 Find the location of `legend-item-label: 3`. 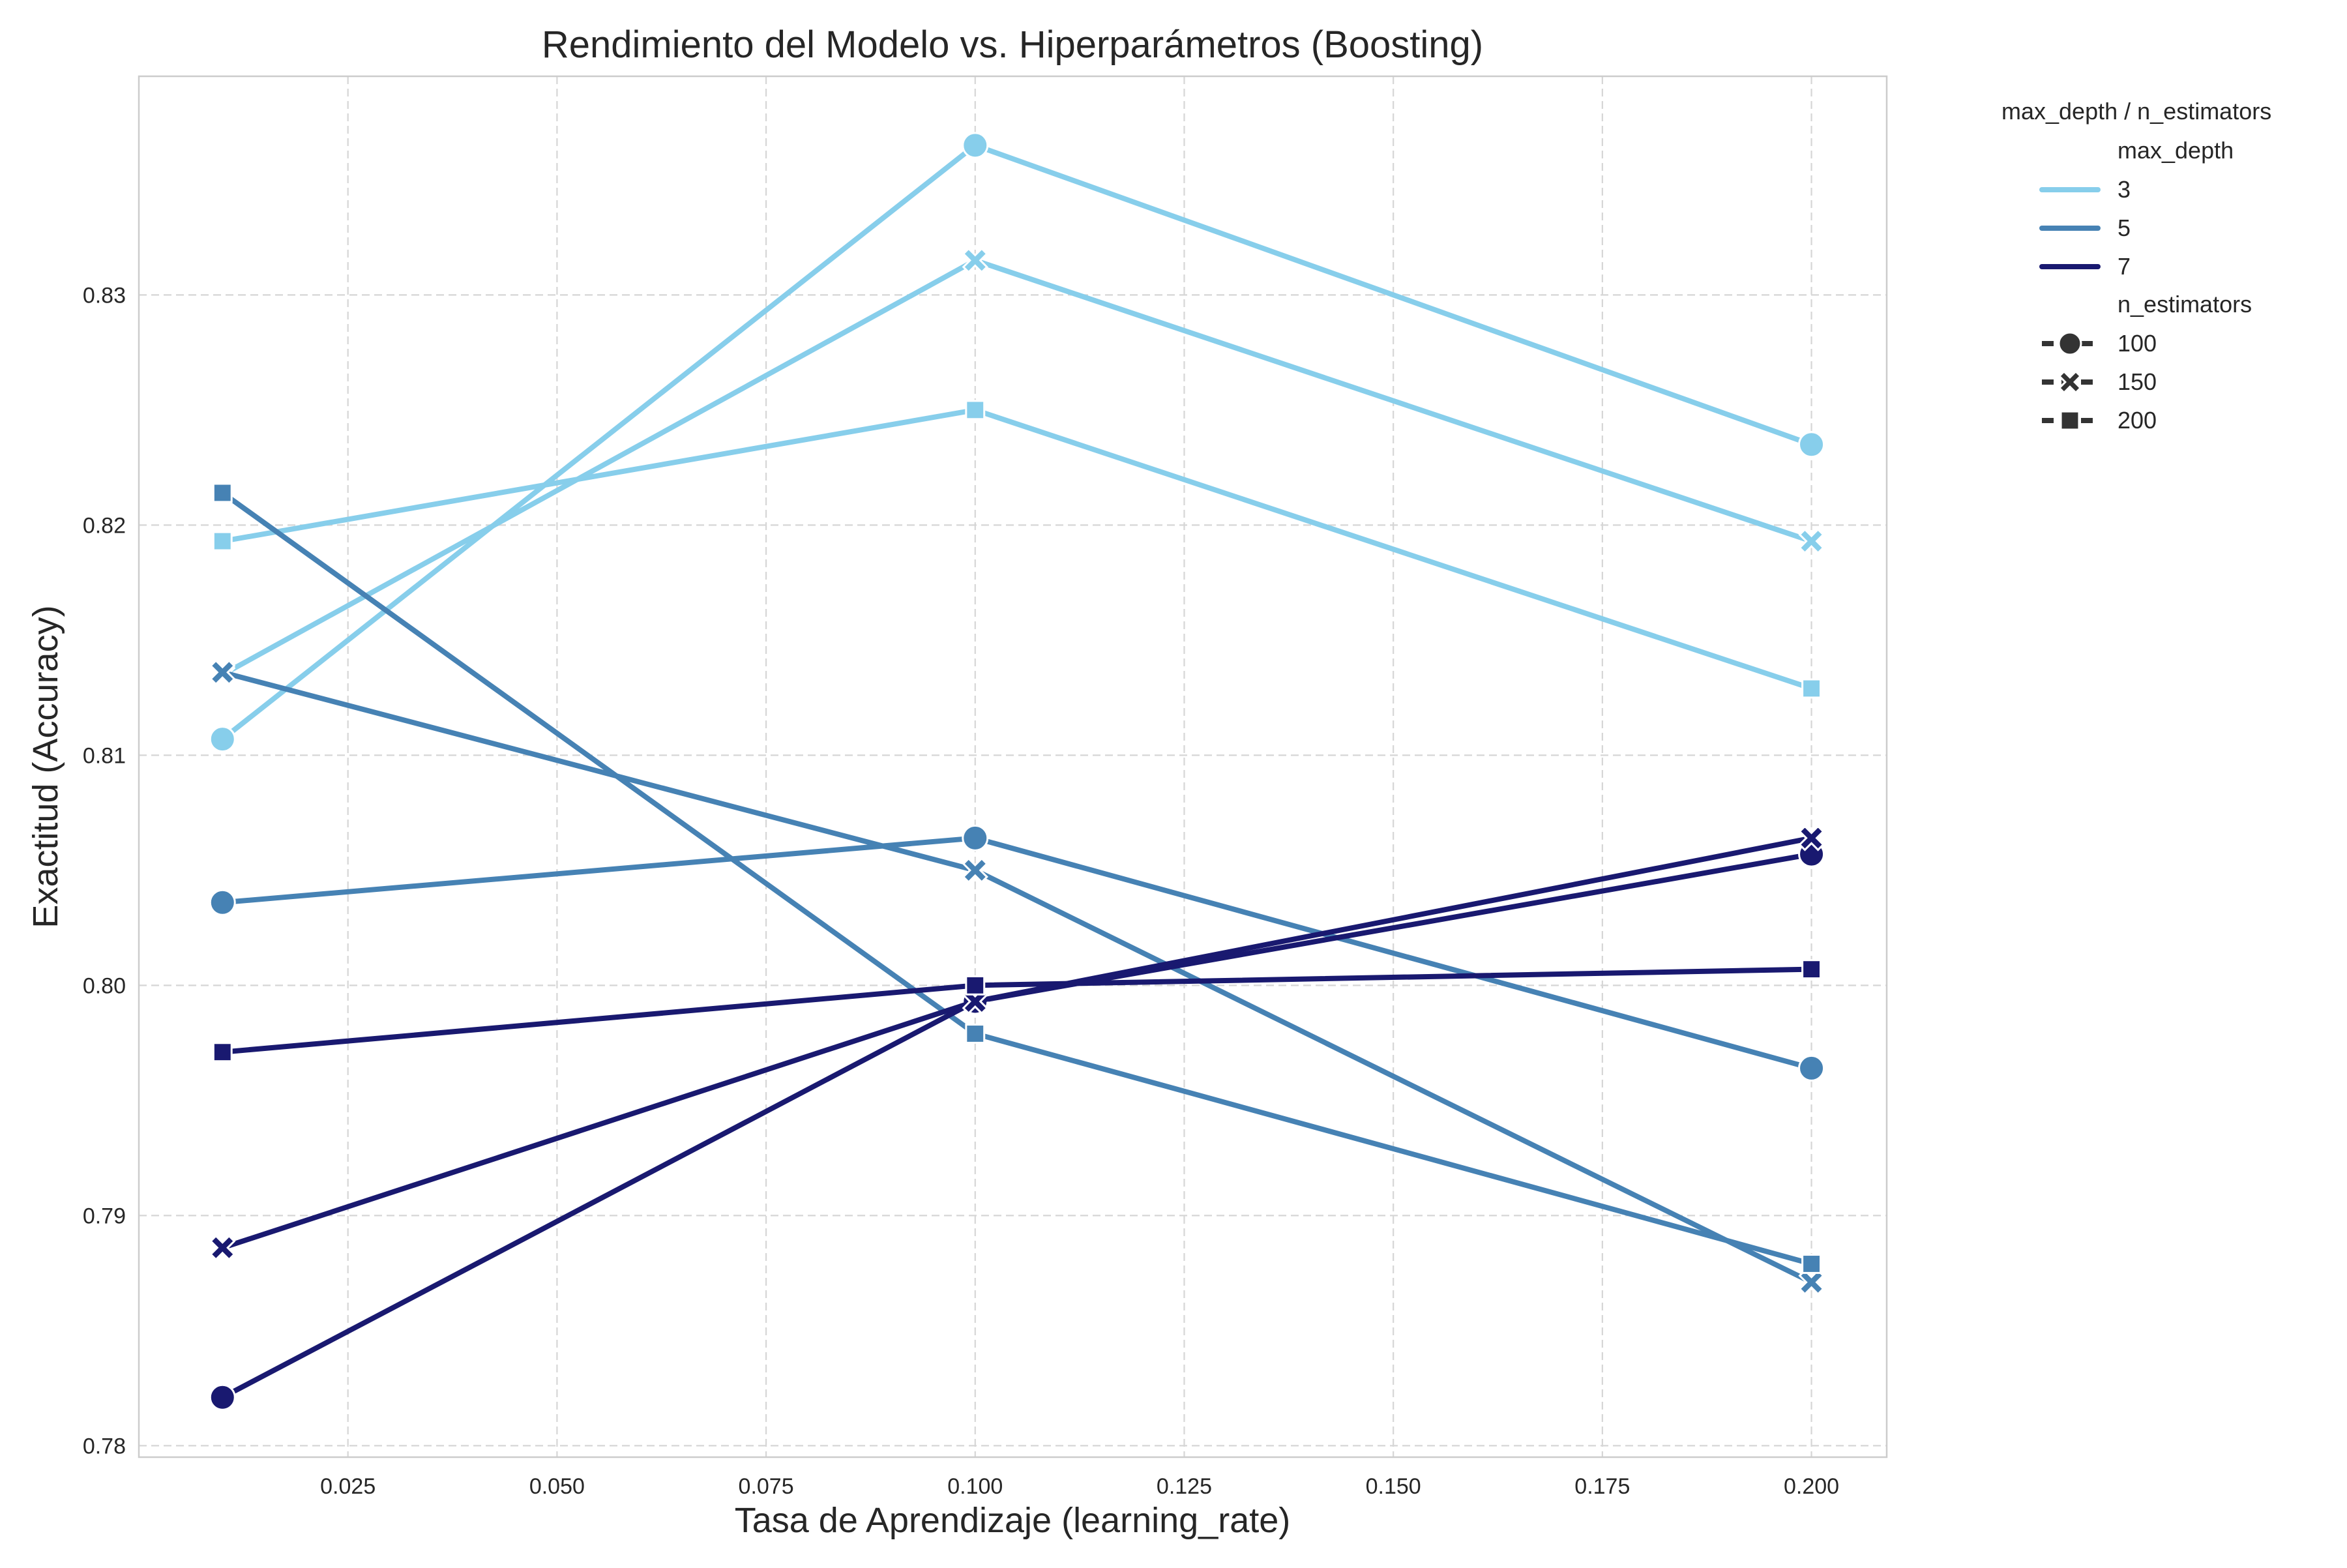

legend-item-label: 3 is located at coordinates (2124, 189).